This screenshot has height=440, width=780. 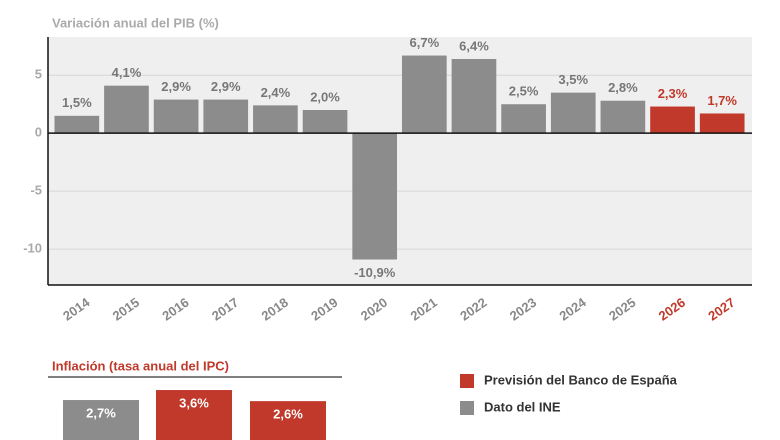 What do you see at coordinates (622, 309) in the screenshot?
I see `x-tick-label: 2025` at bounding box center [622, 309].